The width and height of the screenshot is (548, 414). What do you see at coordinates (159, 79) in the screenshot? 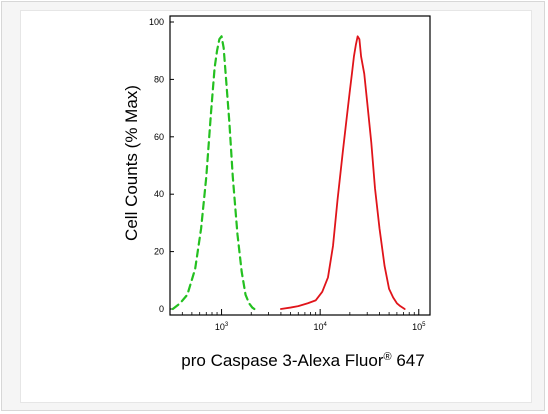
I see `y-axis-tick-label: 80` at bounding box center [159, 79].